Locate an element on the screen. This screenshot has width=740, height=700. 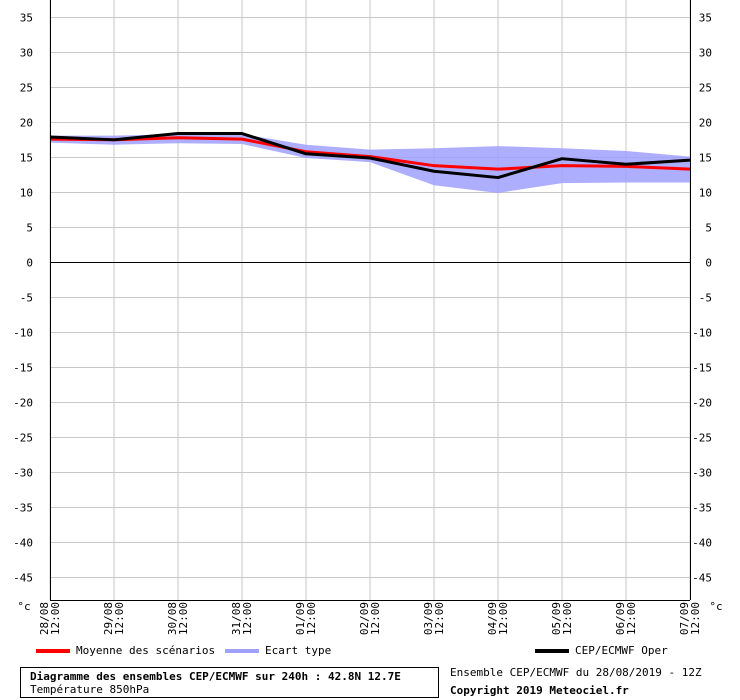
chart-subtitle: Température 850hPa is located at coordinates (90, 689).